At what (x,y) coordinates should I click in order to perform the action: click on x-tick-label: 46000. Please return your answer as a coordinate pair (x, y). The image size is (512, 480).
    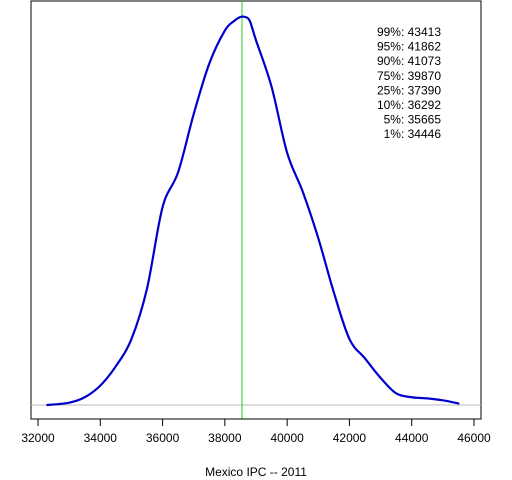
    Looking at the image, I should click on (474, 438).